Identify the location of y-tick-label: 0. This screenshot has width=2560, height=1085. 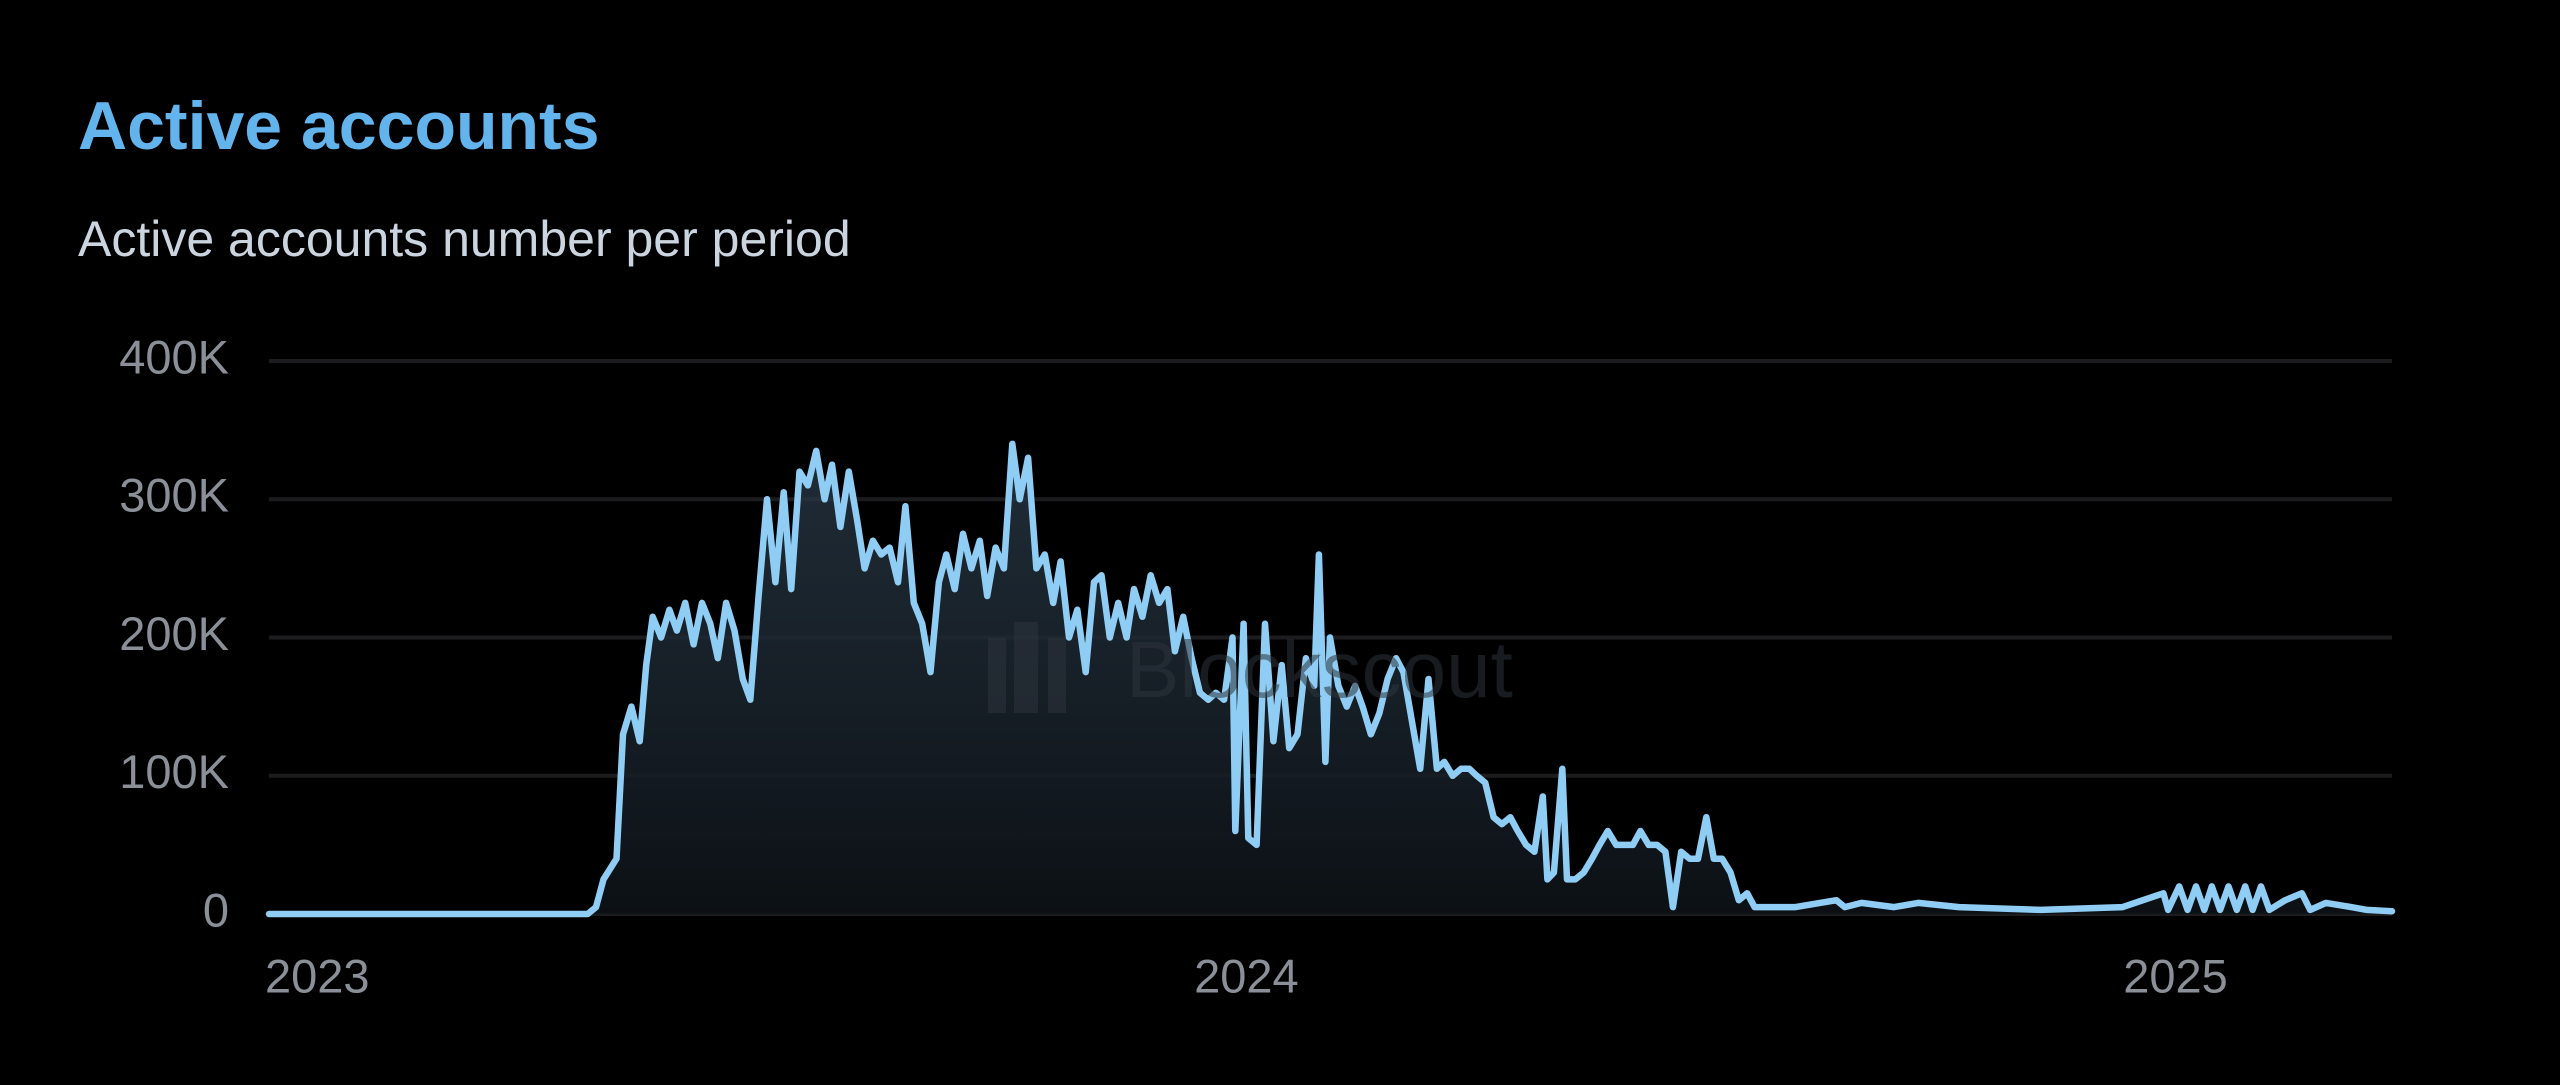
(216, 909).